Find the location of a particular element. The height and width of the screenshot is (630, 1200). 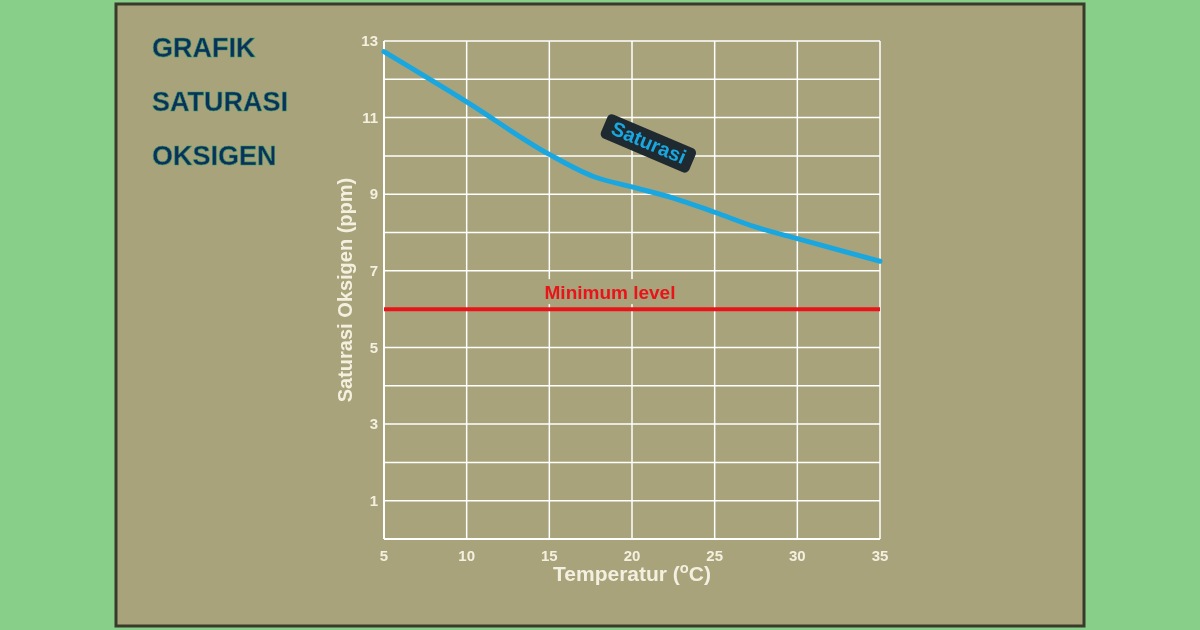

y-tick-label: 11 is located at coordinates (370, 117).